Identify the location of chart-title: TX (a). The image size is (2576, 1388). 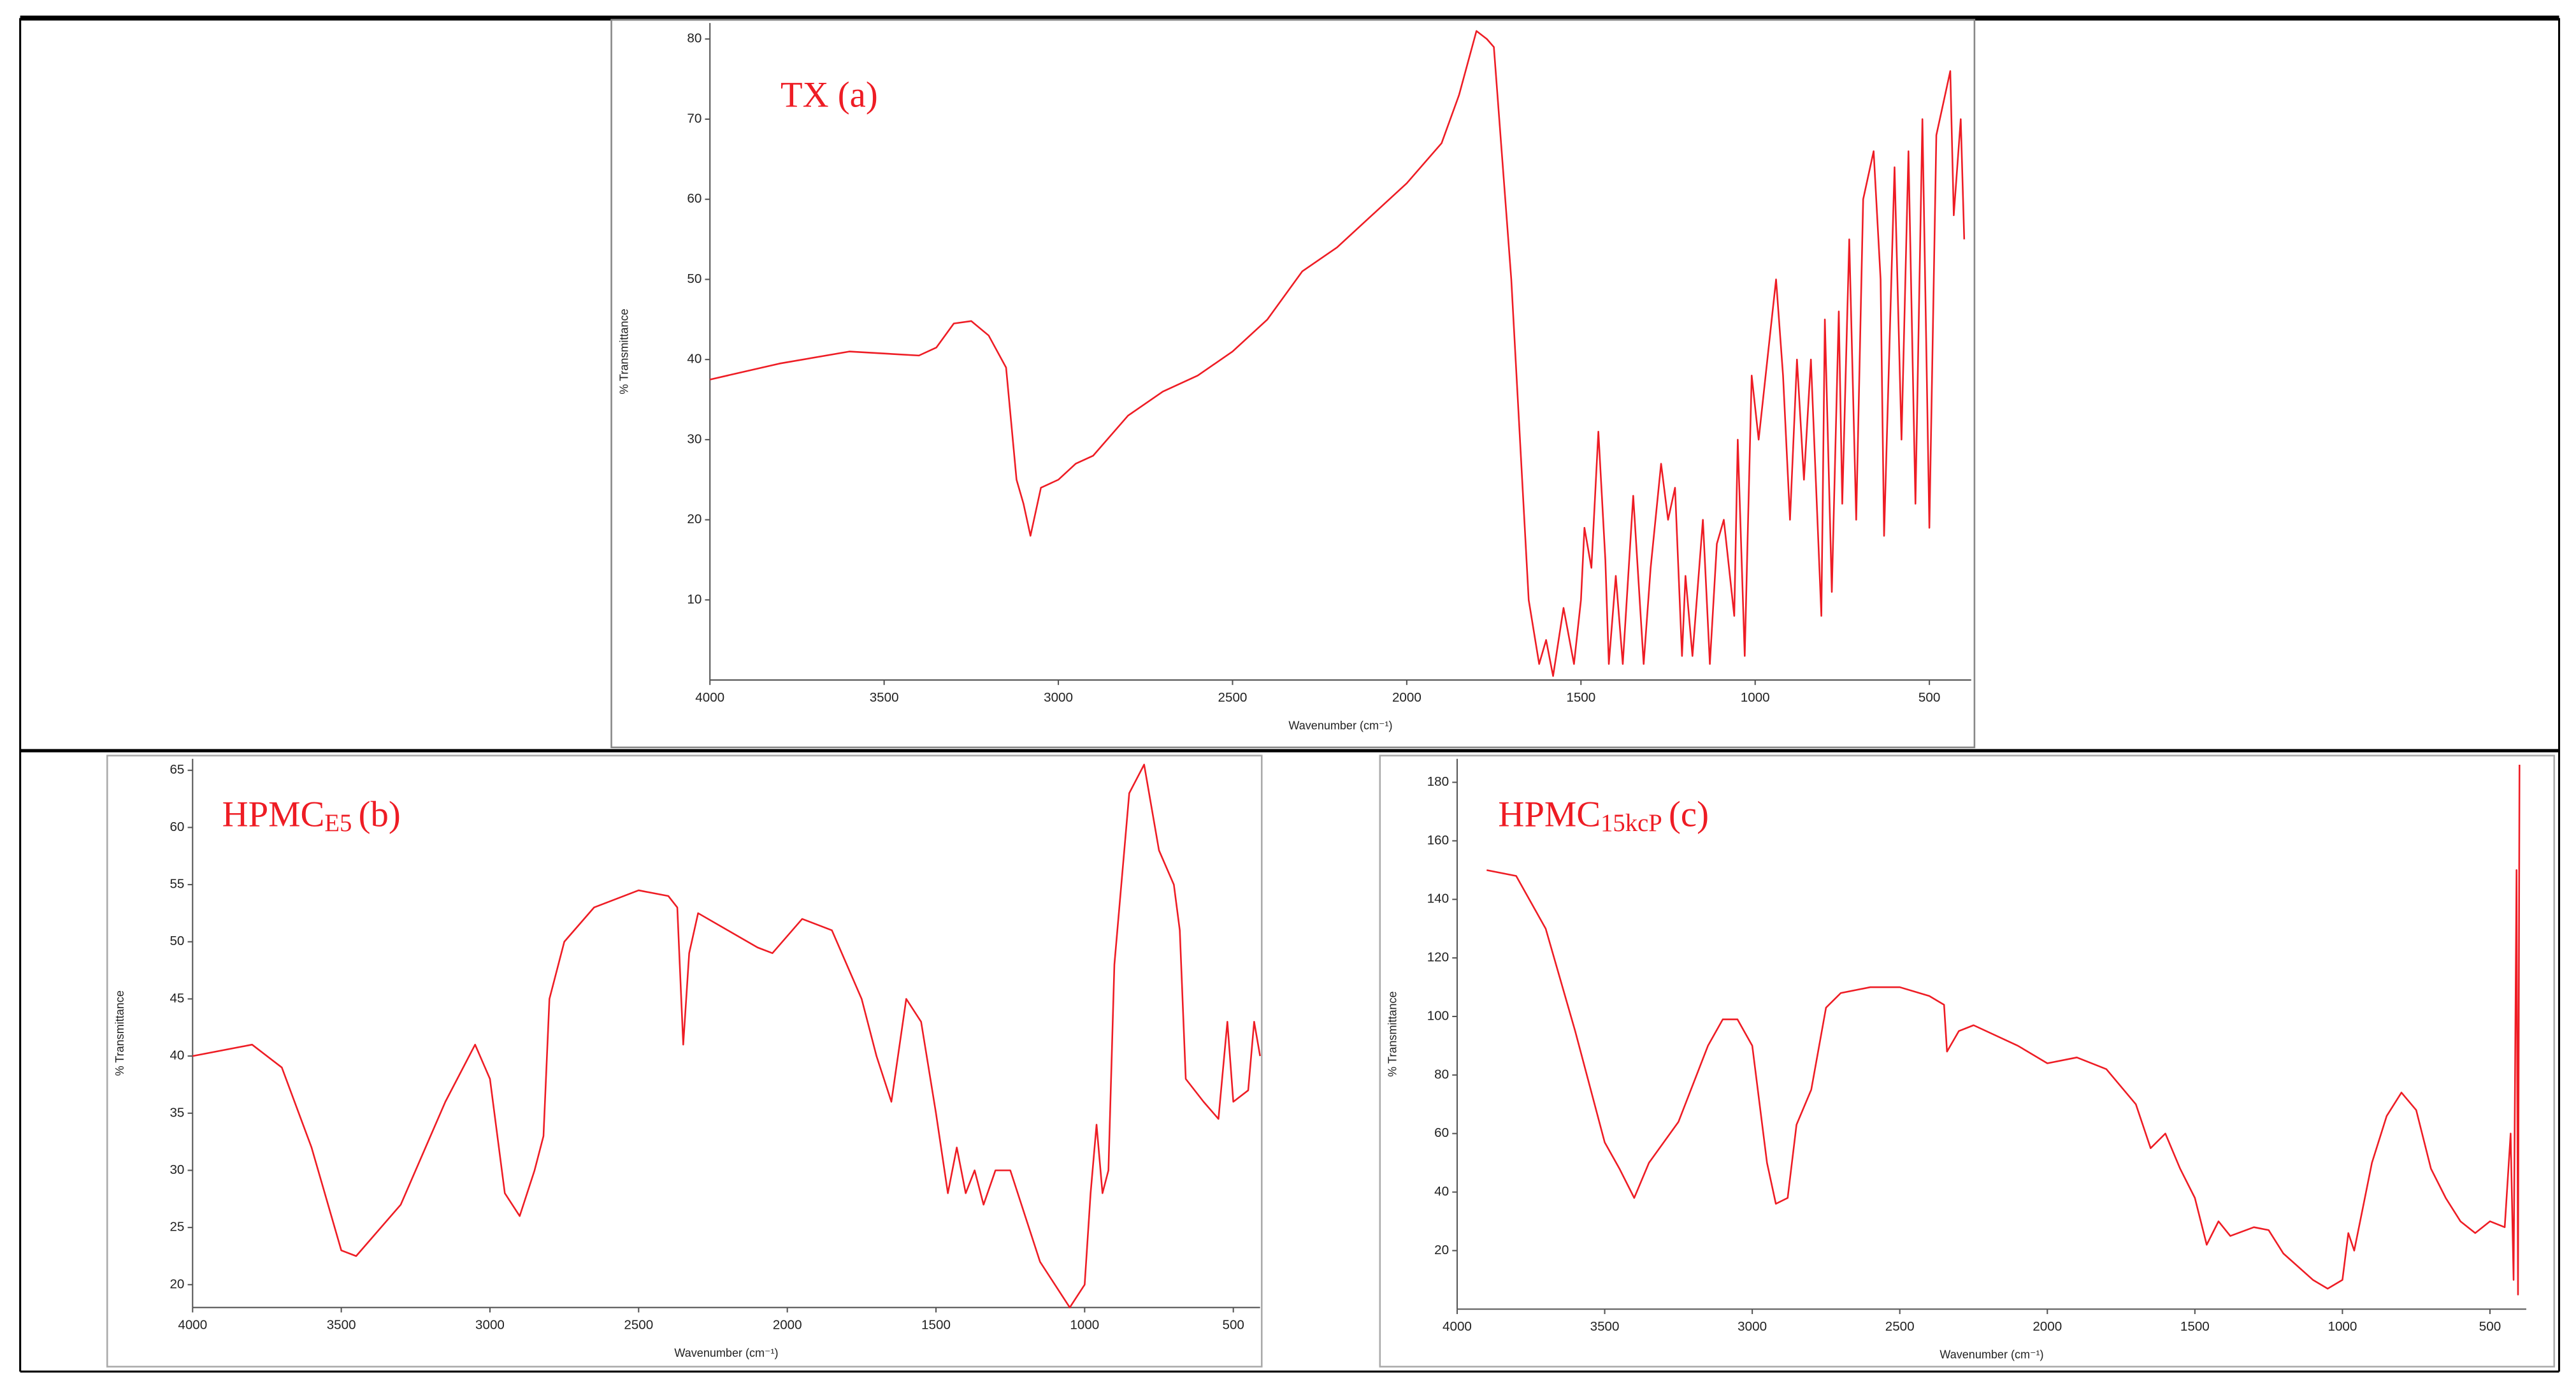
(829, 95).